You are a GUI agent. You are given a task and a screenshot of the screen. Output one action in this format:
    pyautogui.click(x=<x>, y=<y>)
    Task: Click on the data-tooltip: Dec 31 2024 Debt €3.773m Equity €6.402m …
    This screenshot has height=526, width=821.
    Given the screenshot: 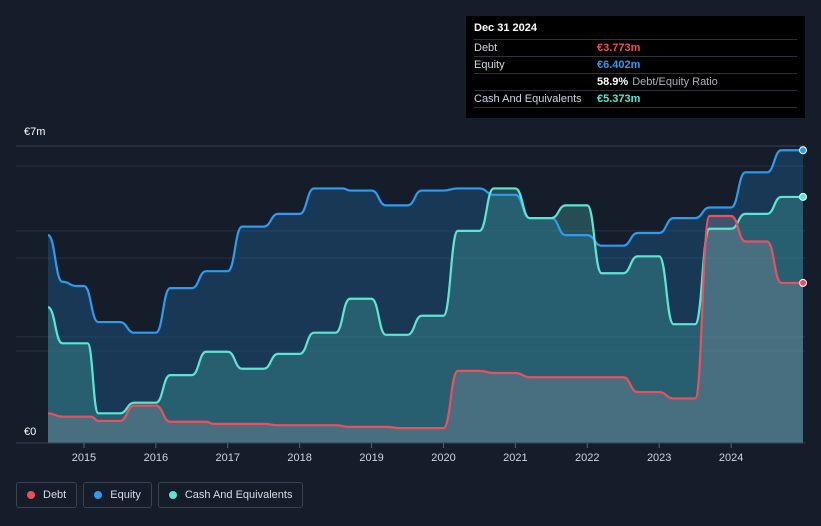 What is the action you would take?
    pyautogui.click(x=635, y=67)
    